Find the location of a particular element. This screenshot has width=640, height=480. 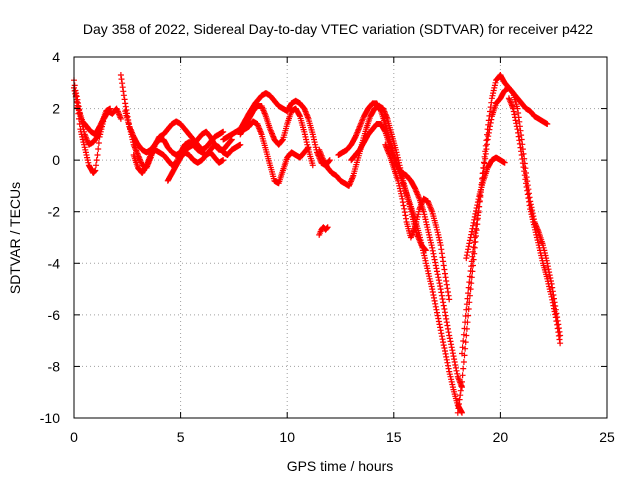

x-tick-label: 0 is located at coordinates (74, 437).